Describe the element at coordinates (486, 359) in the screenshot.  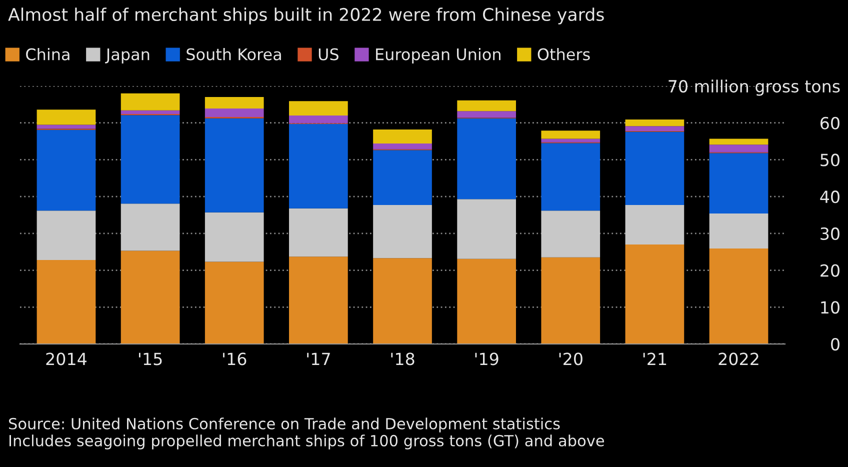
I see `x-tick-label: '19` at that location.